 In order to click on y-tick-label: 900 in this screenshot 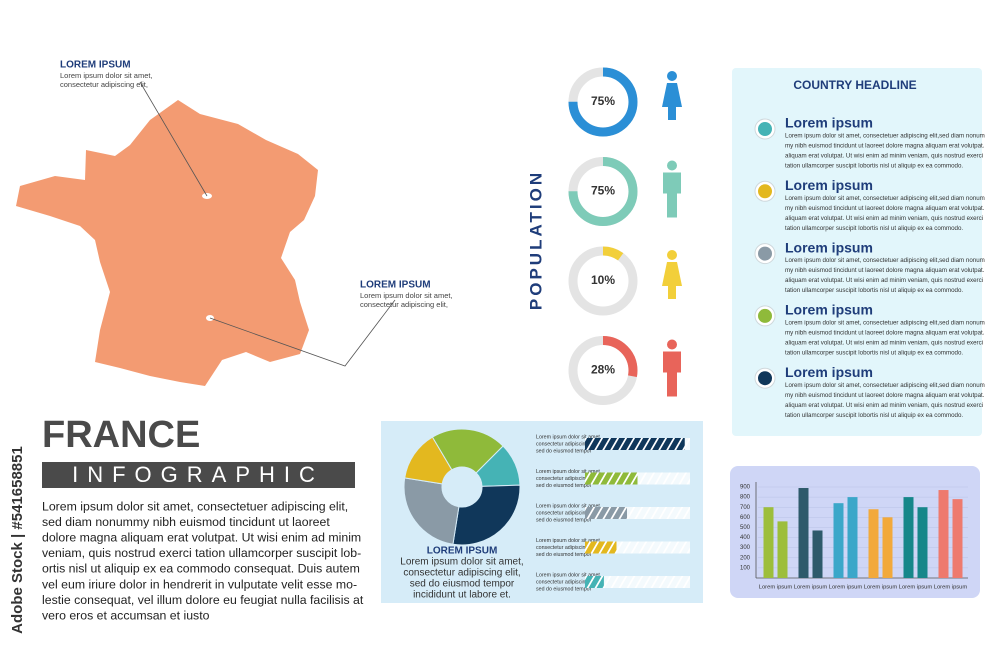, I will do `click(745, 488)`.